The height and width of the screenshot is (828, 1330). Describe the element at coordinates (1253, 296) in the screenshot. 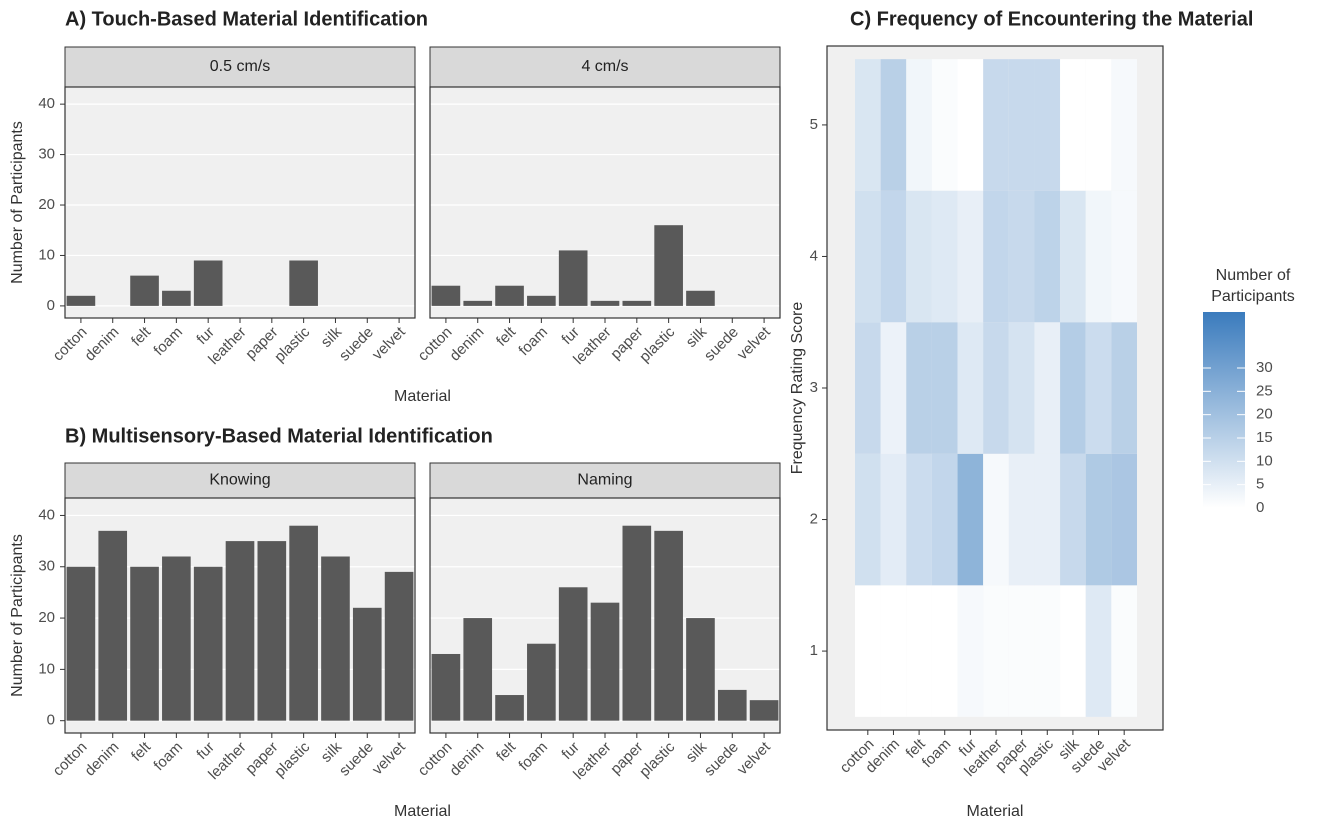

I see `legend-title: Participants` at that location.